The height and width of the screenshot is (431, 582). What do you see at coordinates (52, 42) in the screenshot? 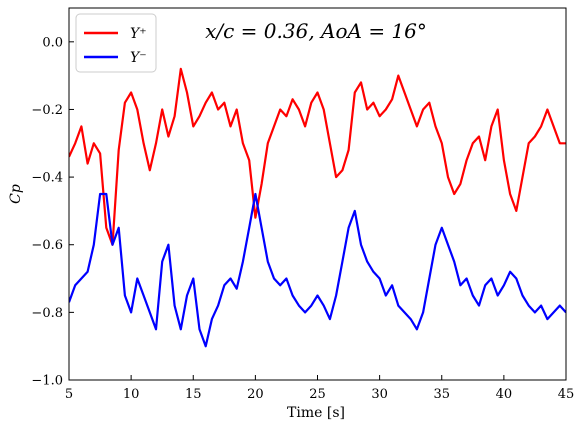
I see `y-tick-label: 0.0` at bounding box center [52, 42].